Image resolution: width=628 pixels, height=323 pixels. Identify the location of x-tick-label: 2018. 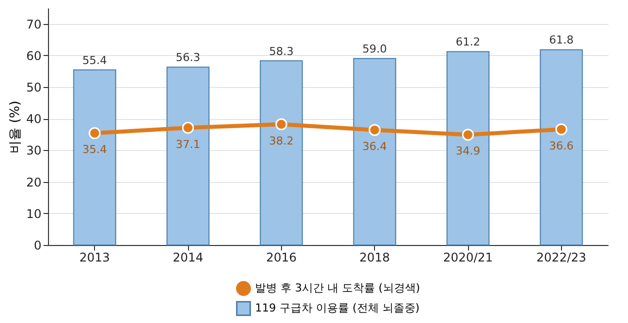
(374, 257).